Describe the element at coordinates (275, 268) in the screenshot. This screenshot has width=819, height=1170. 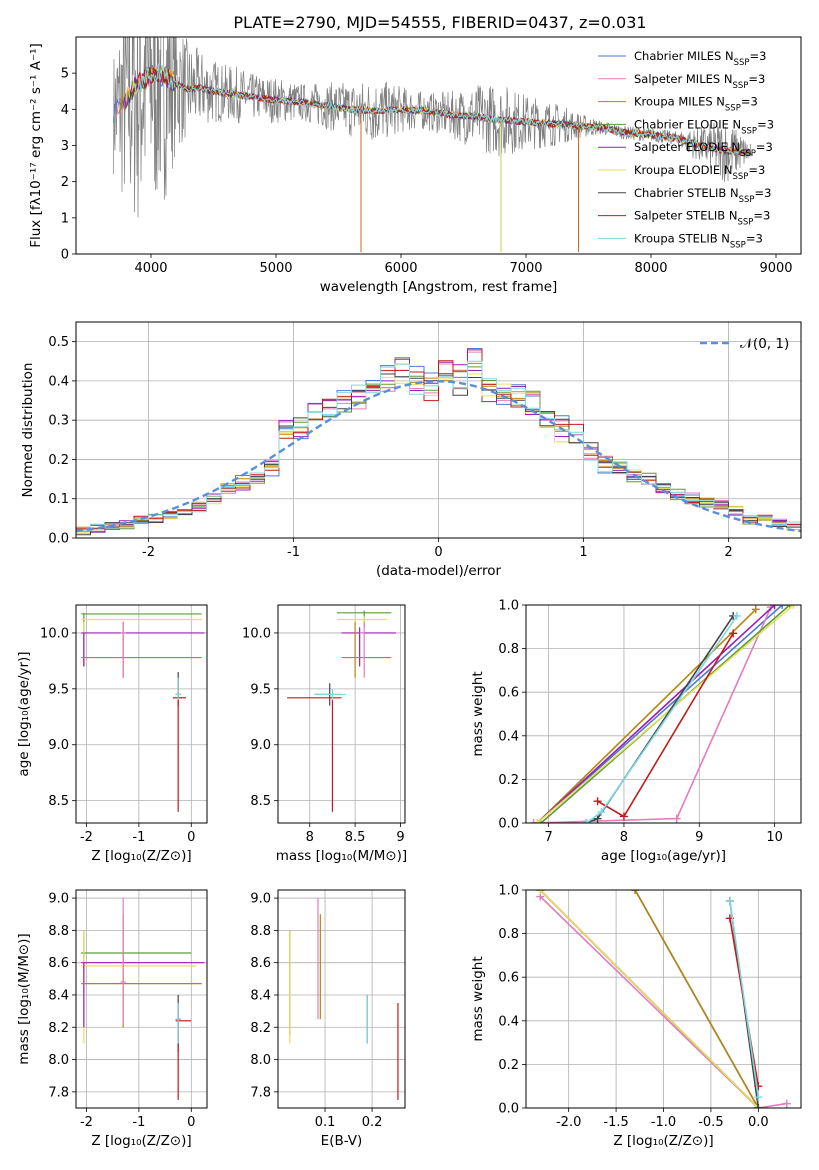
I see `x-tick-label: 5000` at that location.